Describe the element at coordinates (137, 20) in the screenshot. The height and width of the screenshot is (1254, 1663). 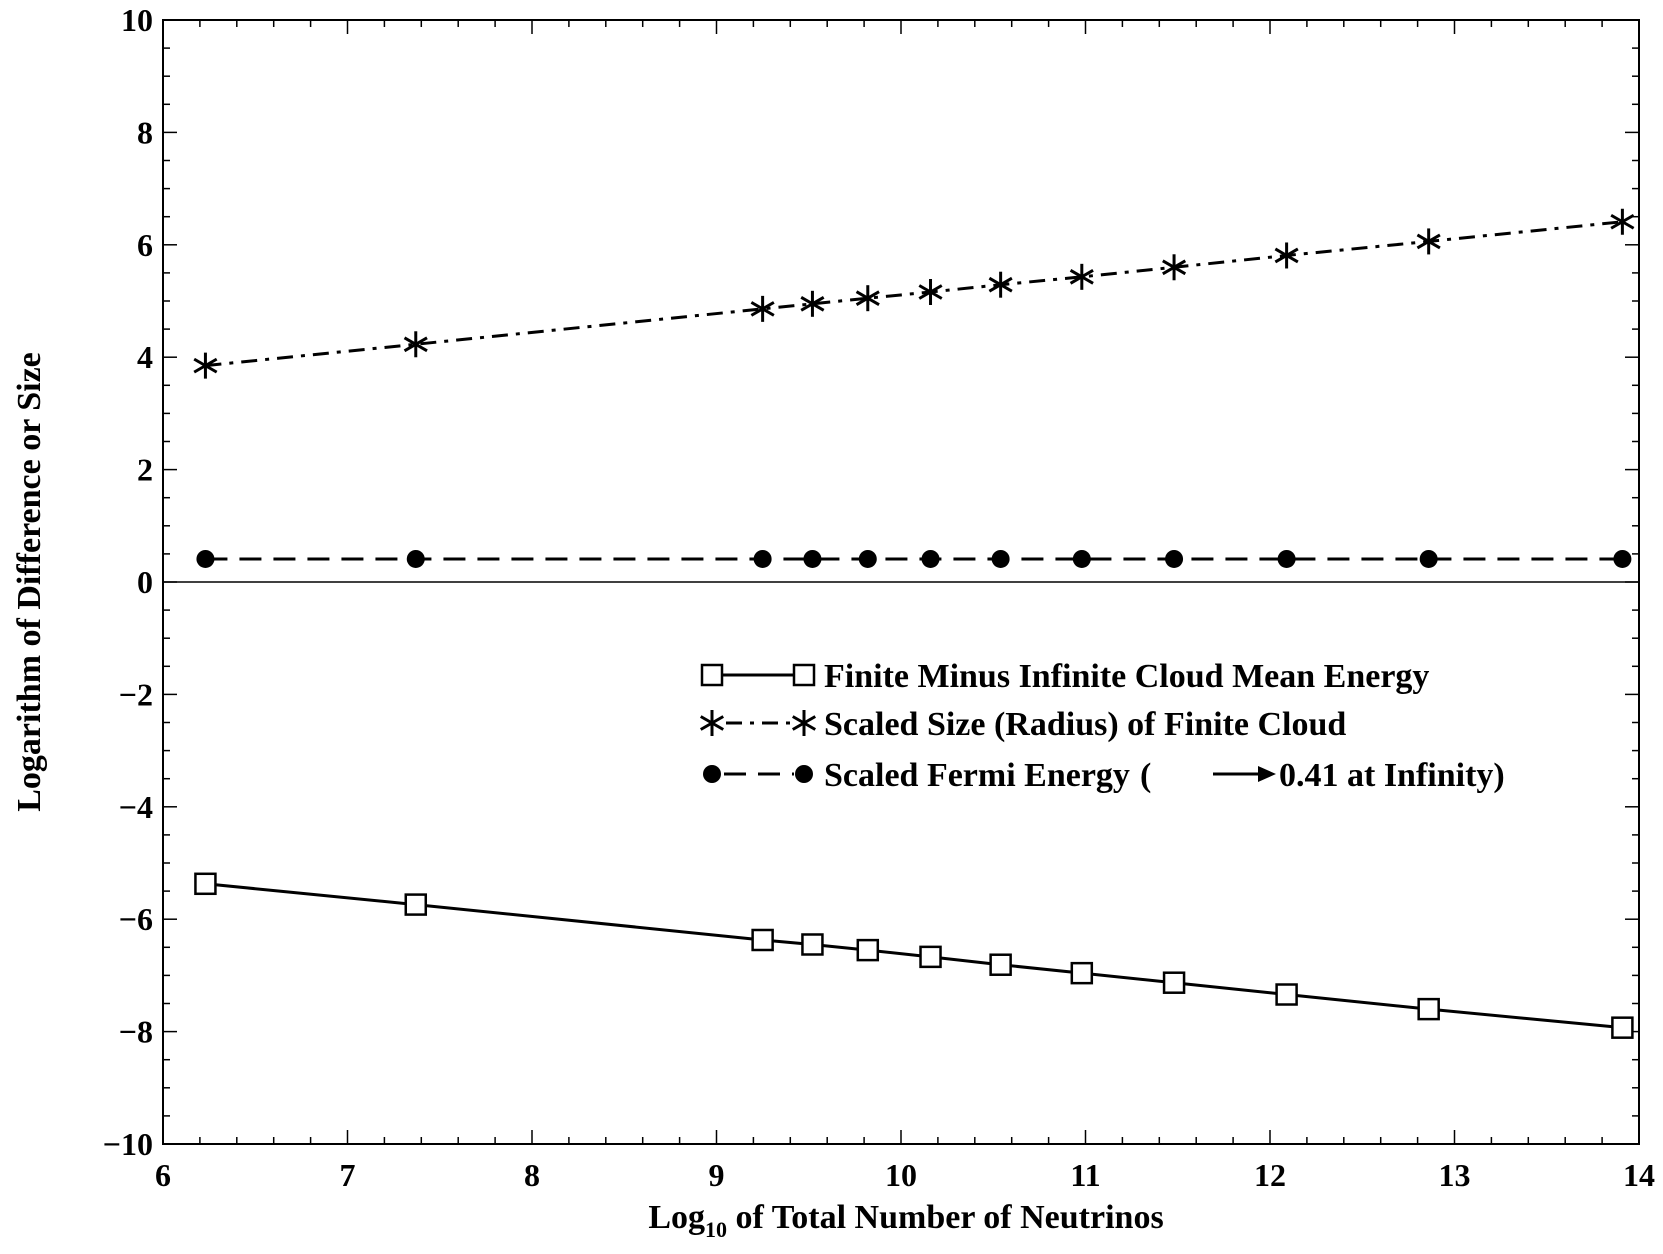
I see `y-tick-label: 10` at that location.